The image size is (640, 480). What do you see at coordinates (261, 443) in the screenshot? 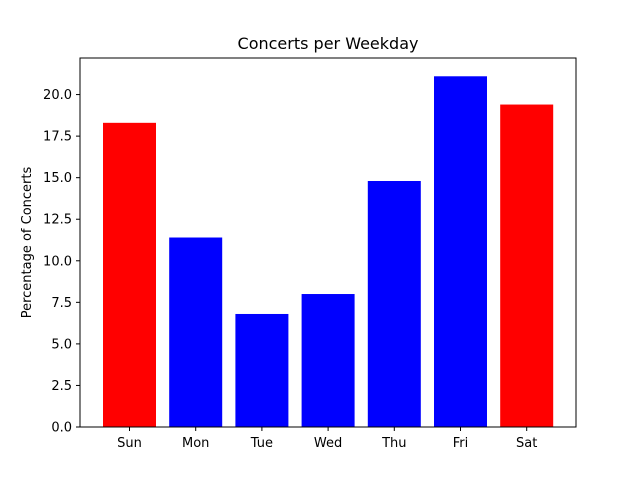
I see `x-tick-label: Tue` at bounding box center [261, 443].